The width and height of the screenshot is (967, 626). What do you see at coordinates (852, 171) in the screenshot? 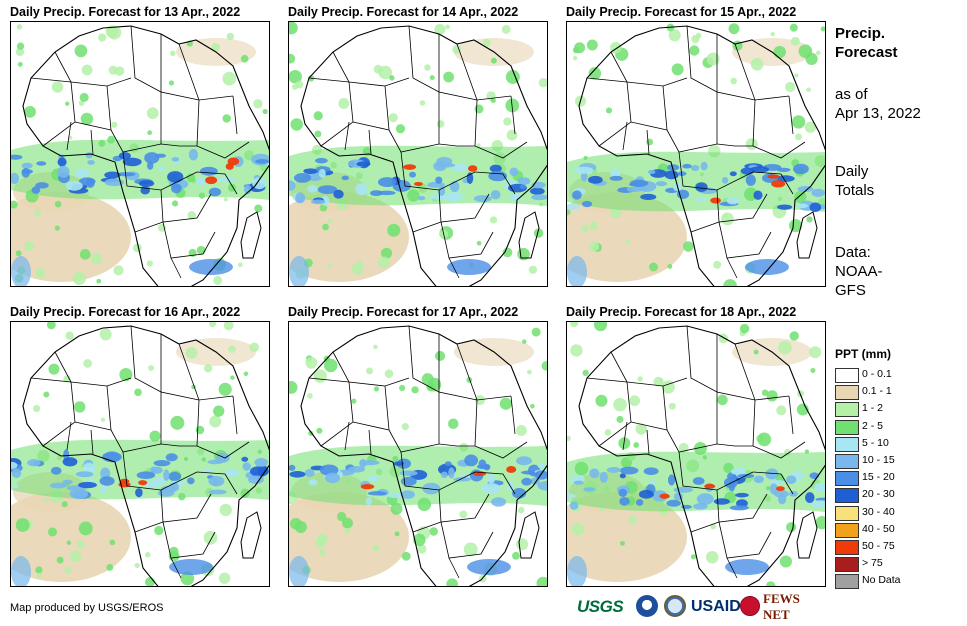
I see `totals-line1: Daily` at bounding box center [852, 171].